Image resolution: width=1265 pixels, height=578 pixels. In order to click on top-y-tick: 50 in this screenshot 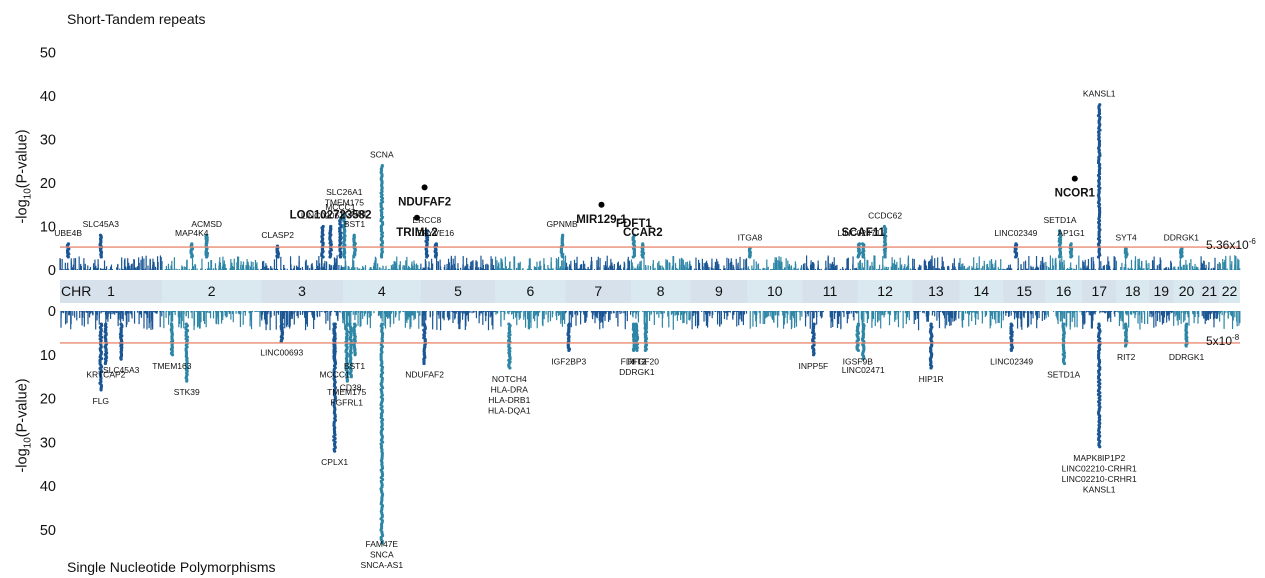, I will do `click(48, 54)`.